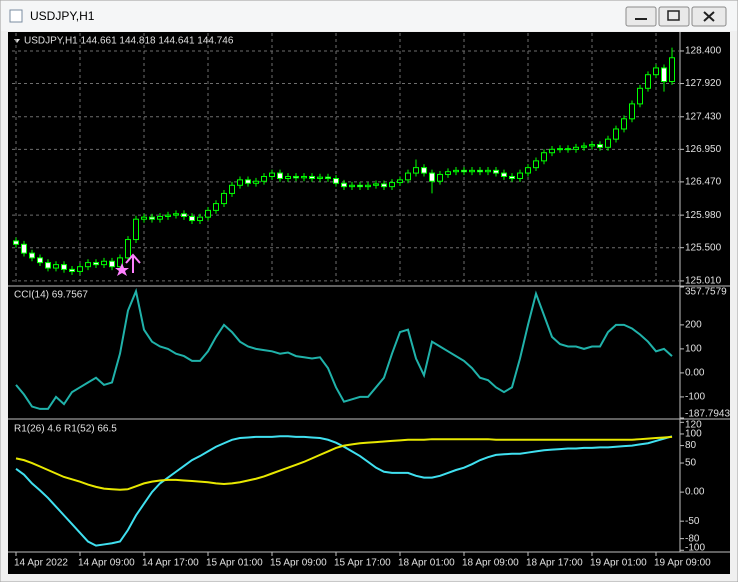  What do you see at coordinates (693, 434) in the screenshot?
I see `y-tick-label: 100` at bounding box center [693, 434].